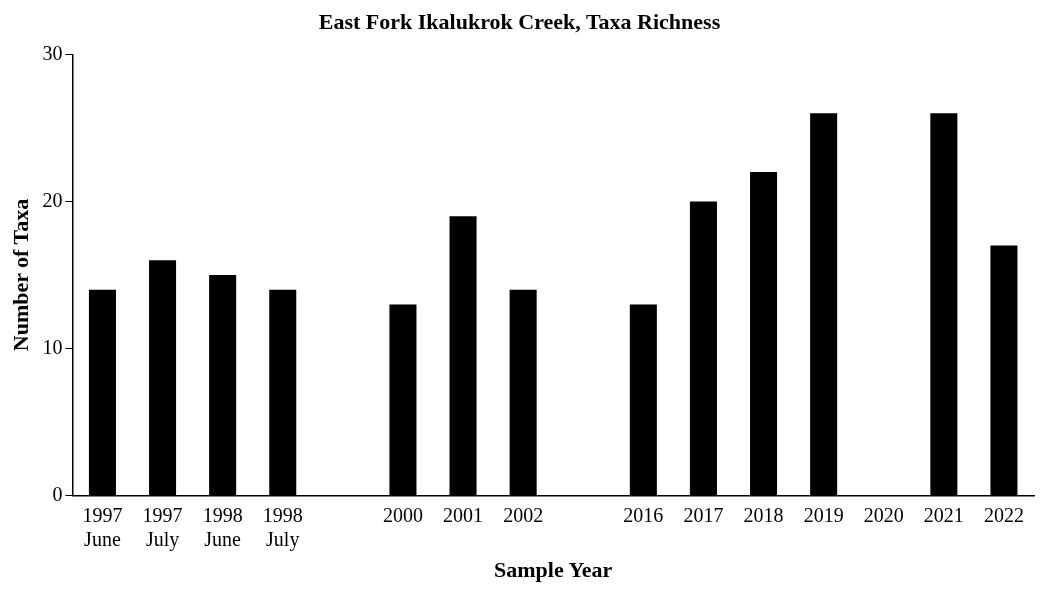 The image size is (1054, 594). I want to click on x-tick-label: 2002, so click(523, 514).